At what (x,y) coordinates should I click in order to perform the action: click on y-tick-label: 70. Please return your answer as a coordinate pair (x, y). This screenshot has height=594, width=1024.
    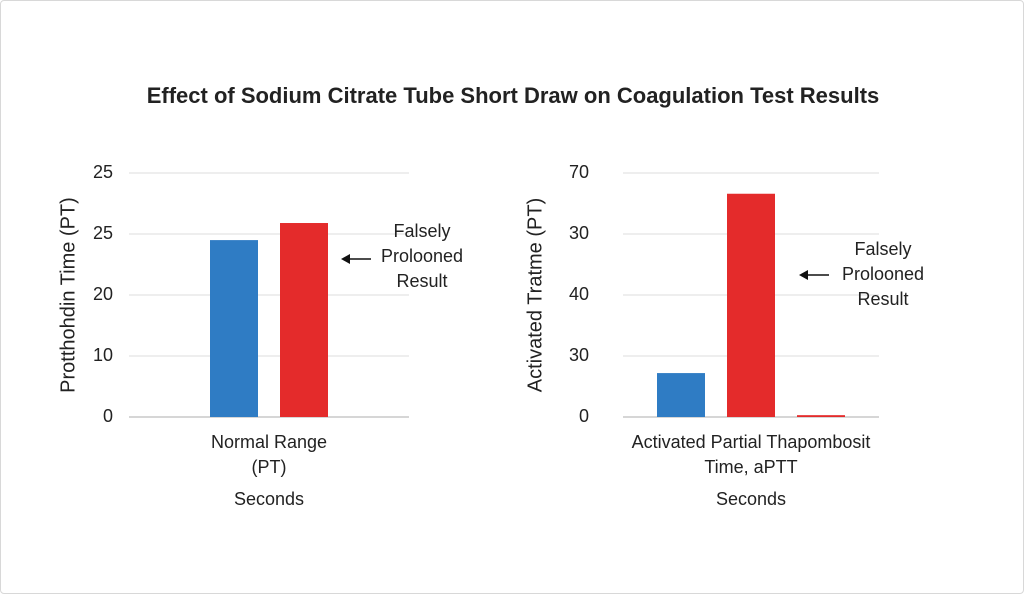
    Looking at the image, I should click on (579, 172).